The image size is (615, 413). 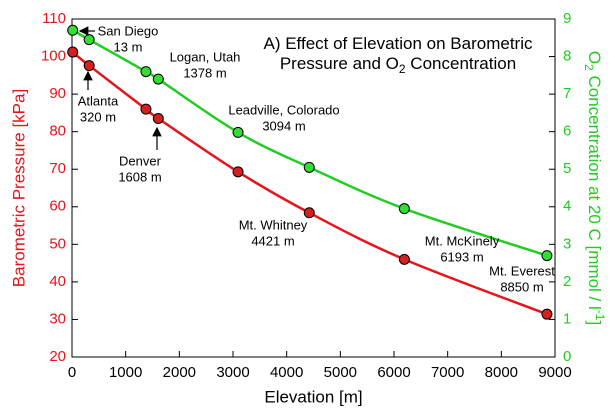 I want to click on y2-axis-label-part: -1, so click(x=600, y=315).